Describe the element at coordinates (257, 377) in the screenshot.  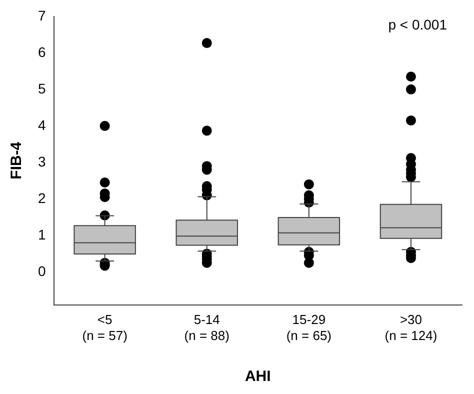
I see `x-axis-title: AHI` at that location.